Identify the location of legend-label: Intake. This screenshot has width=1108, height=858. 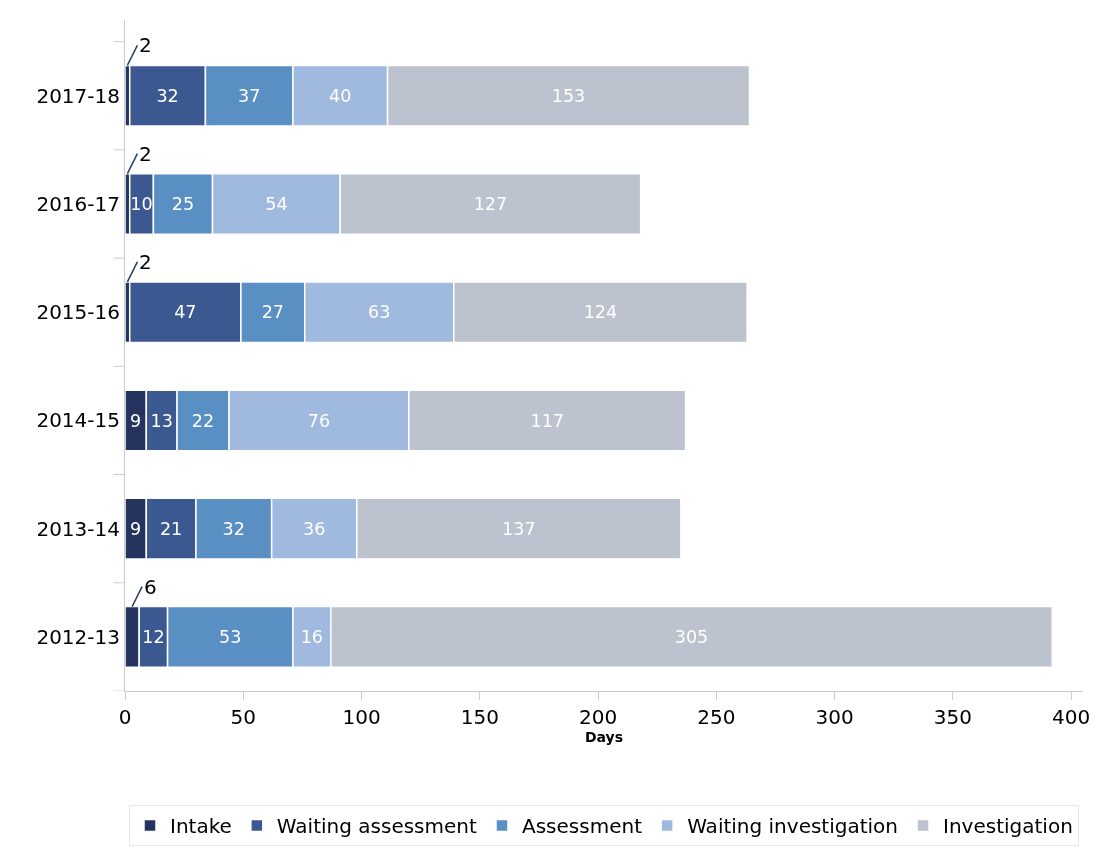
(201, 826).